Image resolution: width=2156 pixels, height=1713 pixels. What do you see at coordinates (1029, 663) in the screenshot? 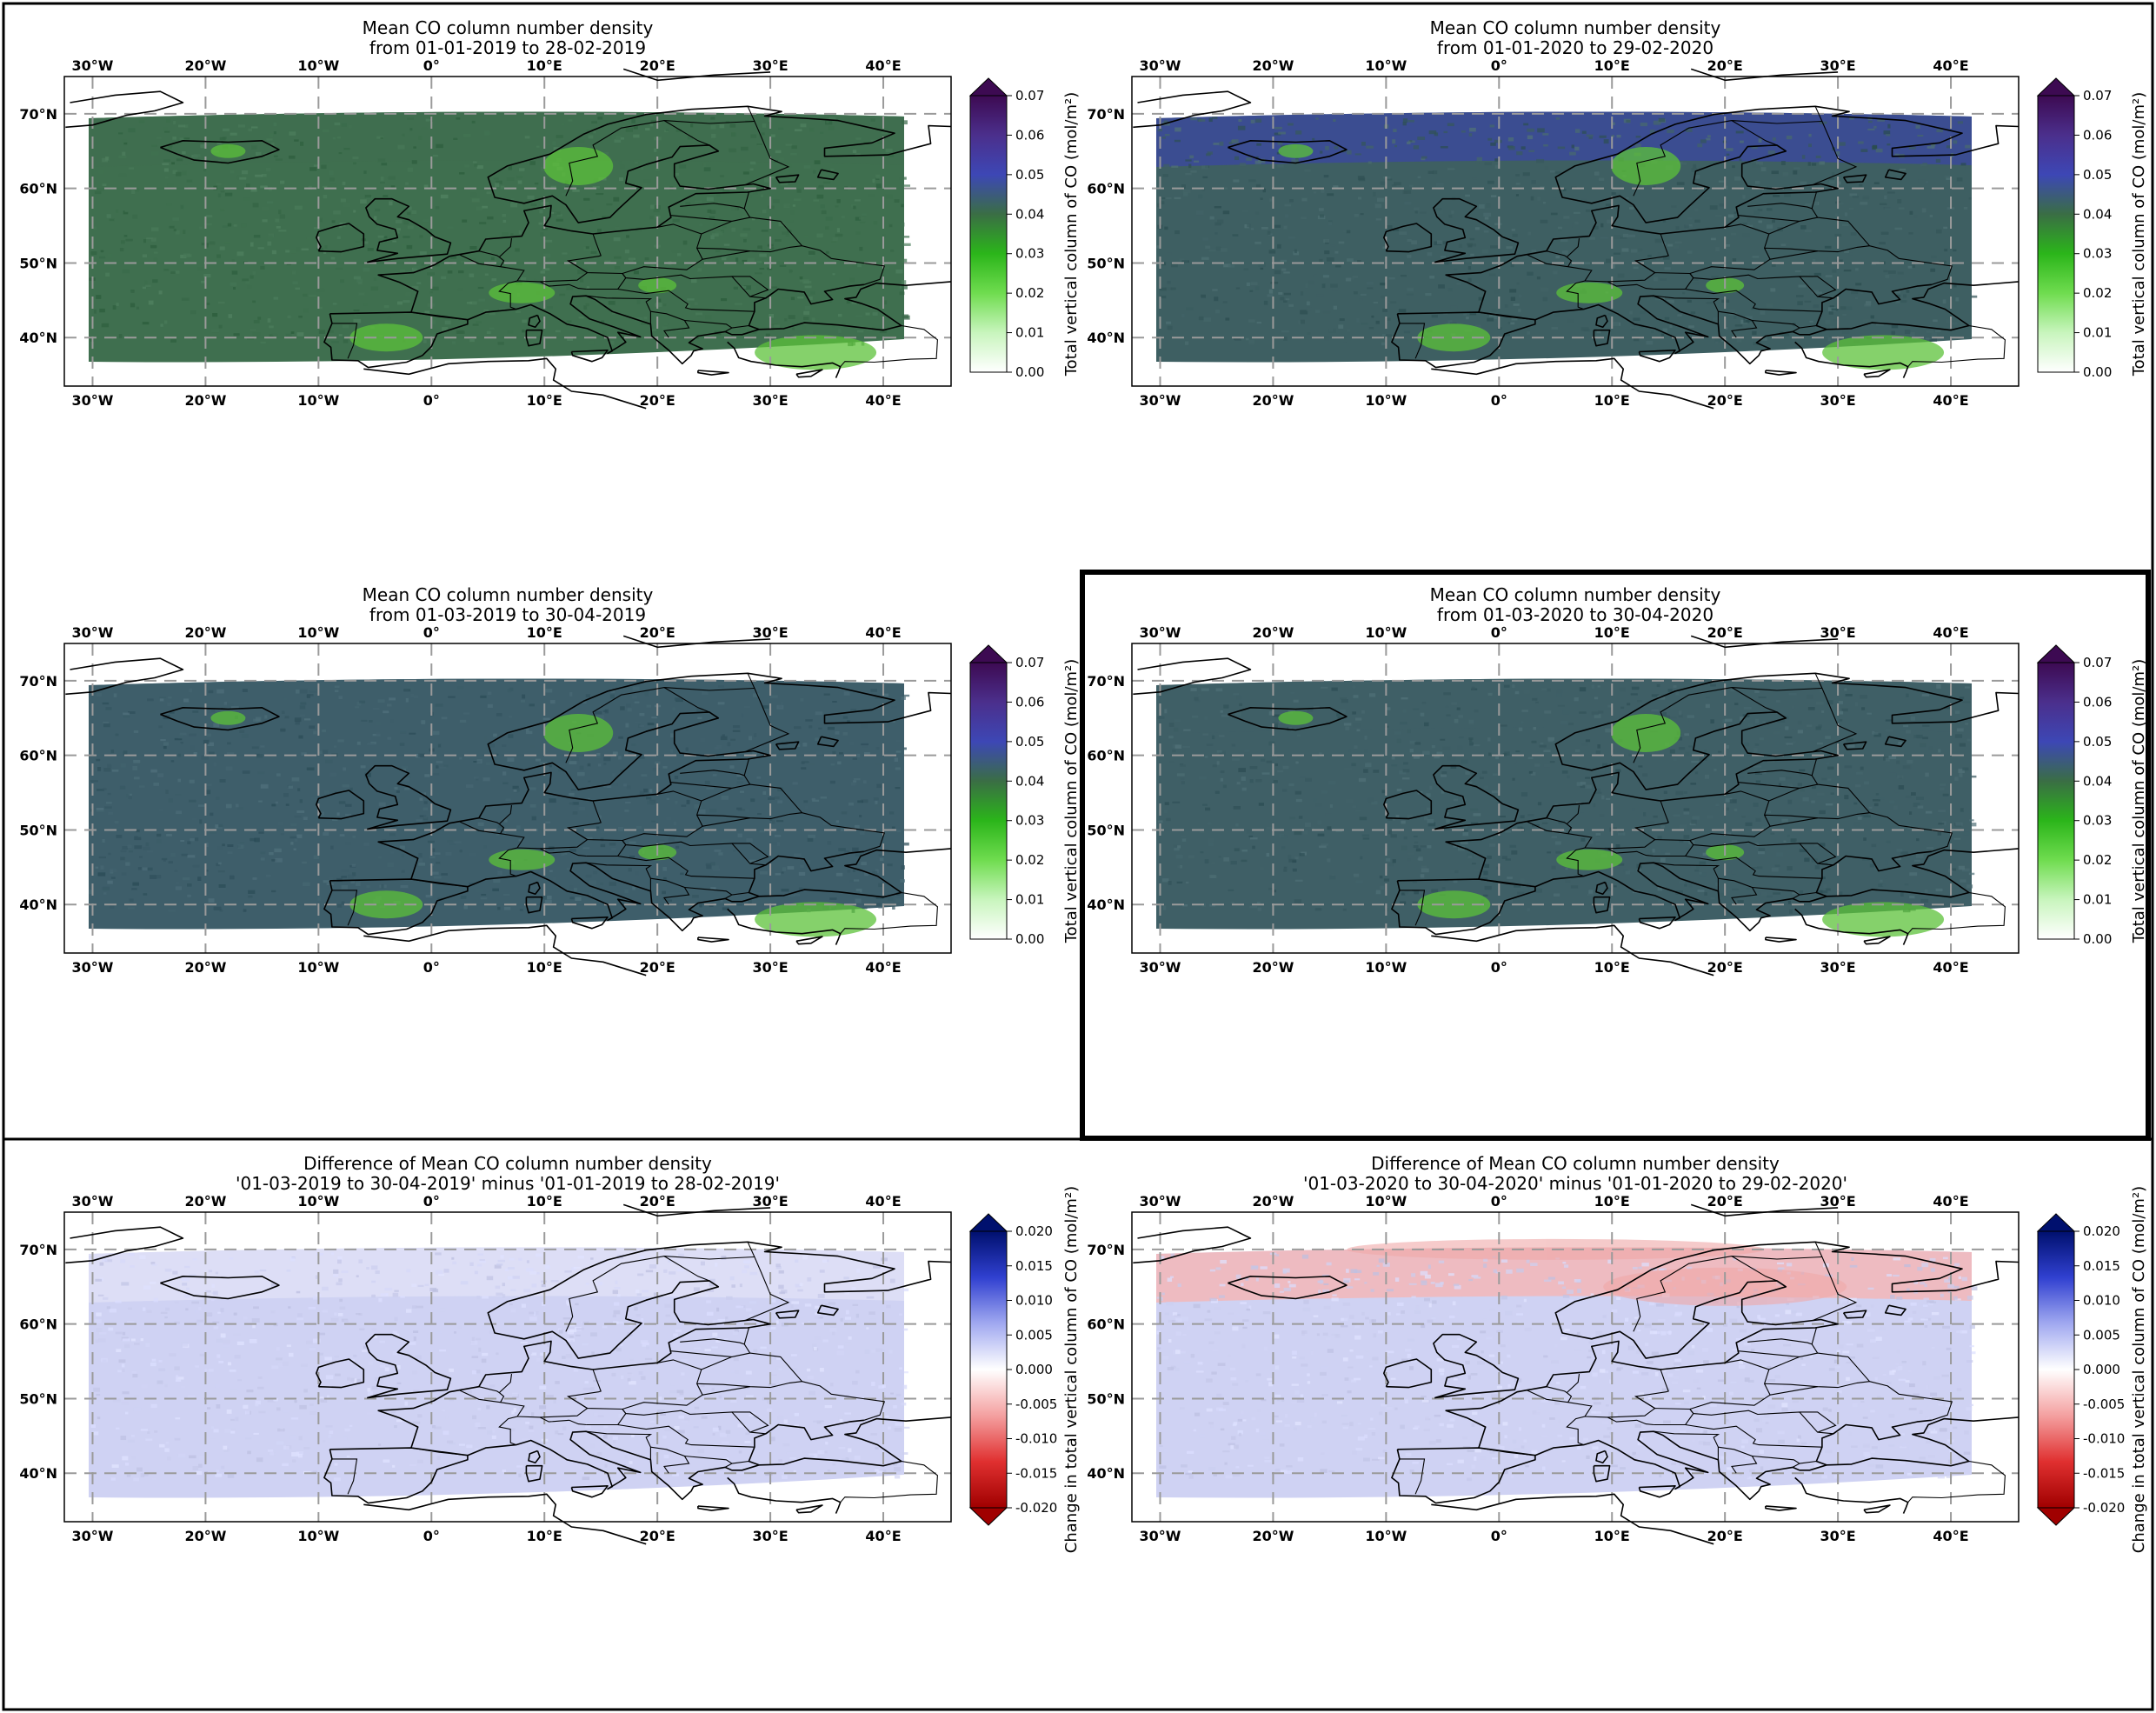
I see `colorbar-tick: 0.07` at bounding box center [1029, 663].